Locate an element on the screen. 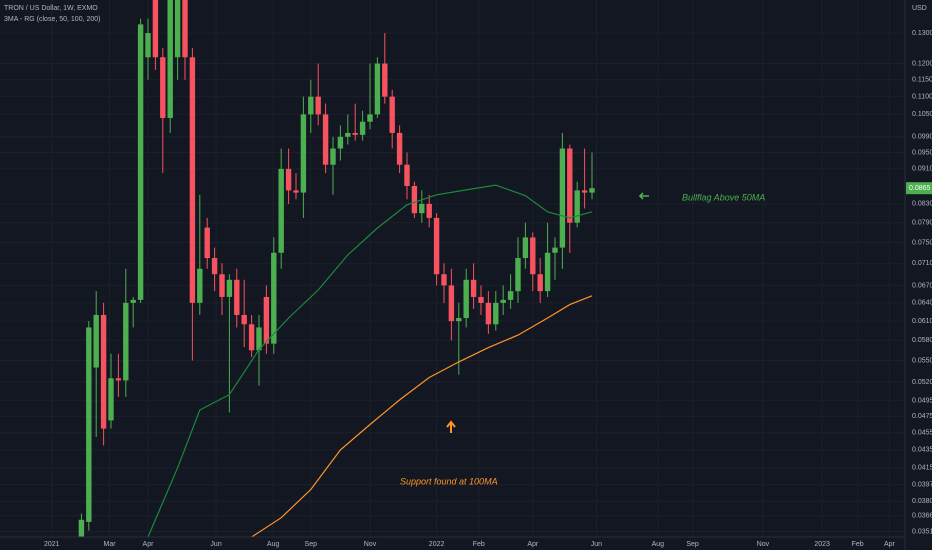 The height and width of the screenshot is (550, 932). y-tick-label: 0.0790 is located at coordinates (922, 223).